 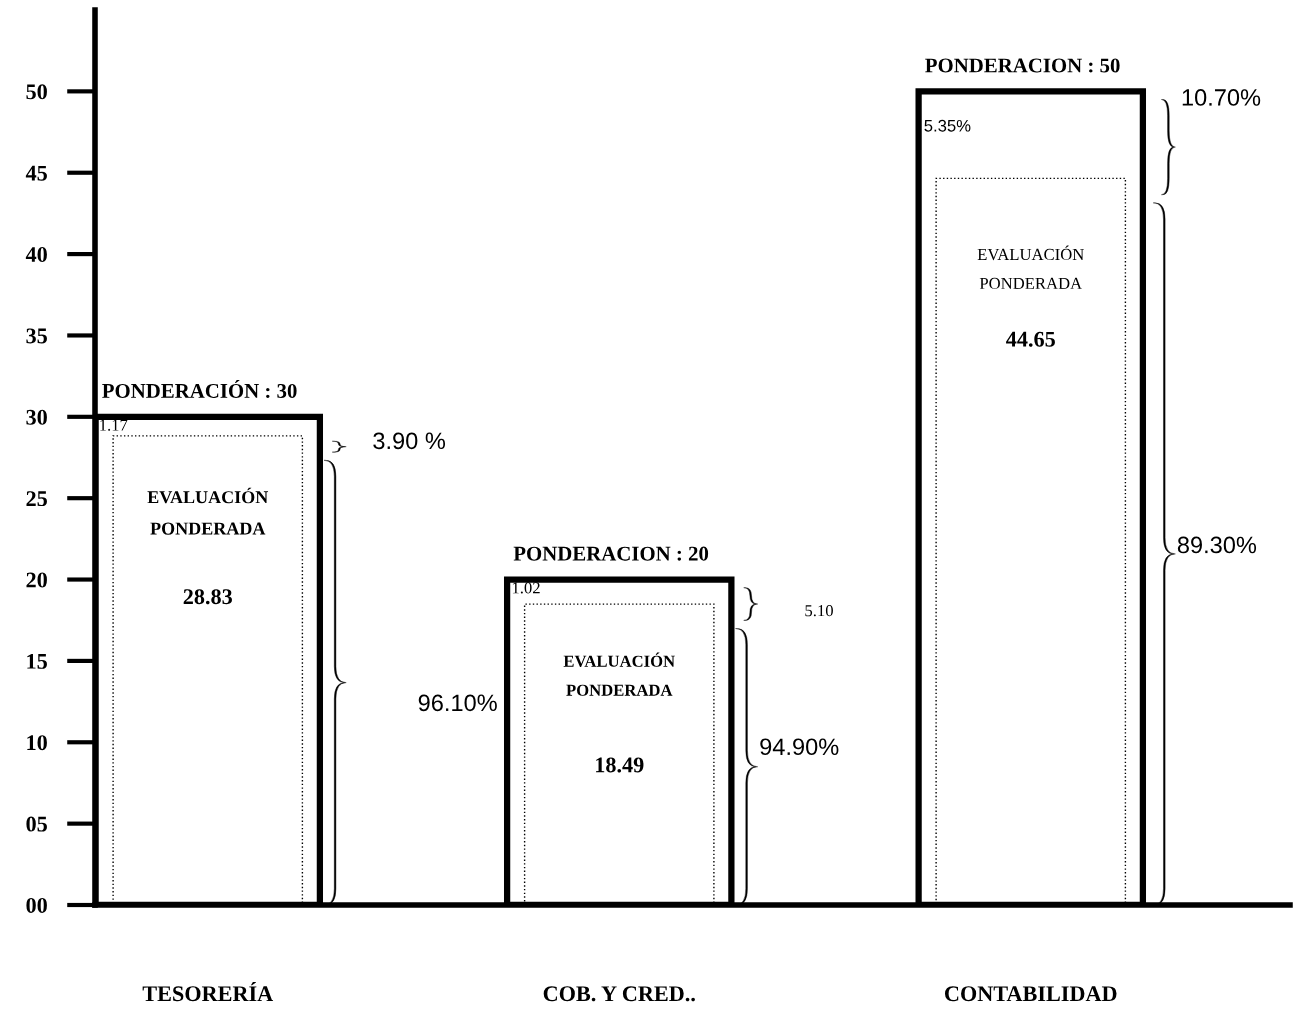 What do you see at coordinates (36, 255) in the screenshot?
I see `y-tick-label: 40` at bounding box center [36, 255].